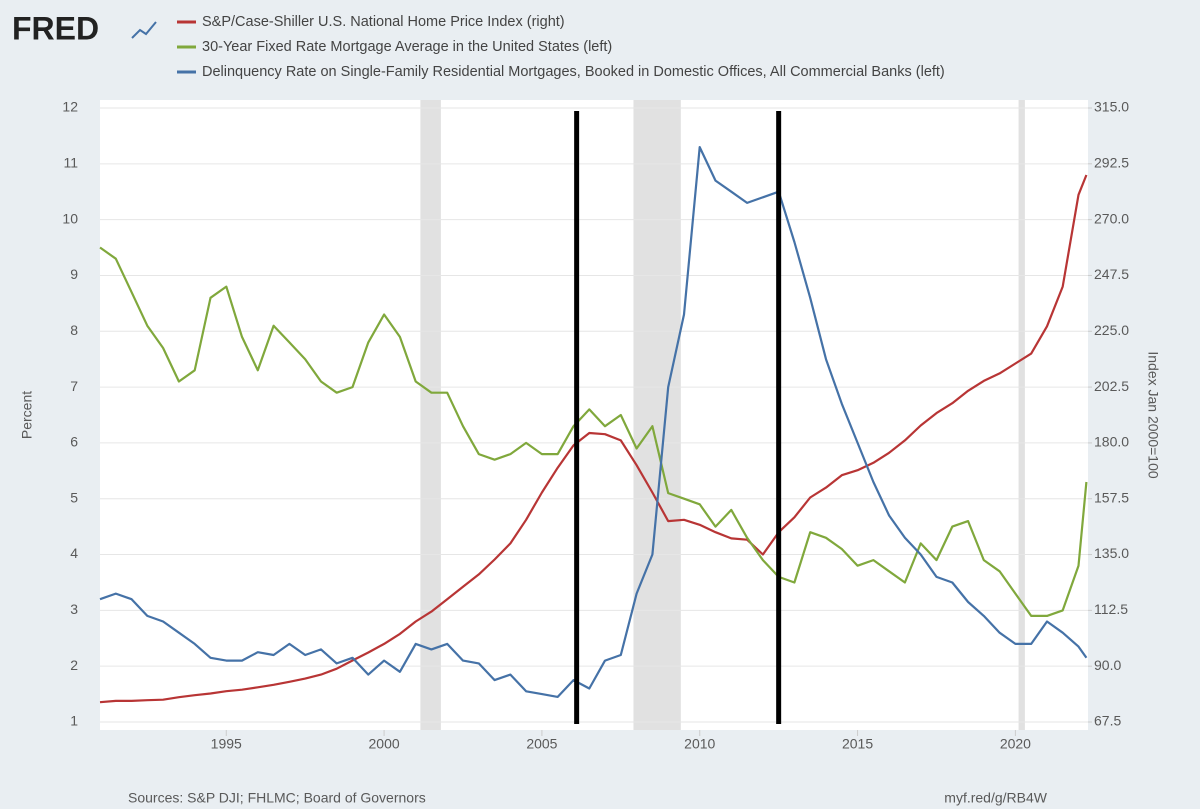  What do you see at coordinates (1107, 665) in the screenshot?
I see `y2-tick-label: 90.0` at bounding box center [1107, 665].